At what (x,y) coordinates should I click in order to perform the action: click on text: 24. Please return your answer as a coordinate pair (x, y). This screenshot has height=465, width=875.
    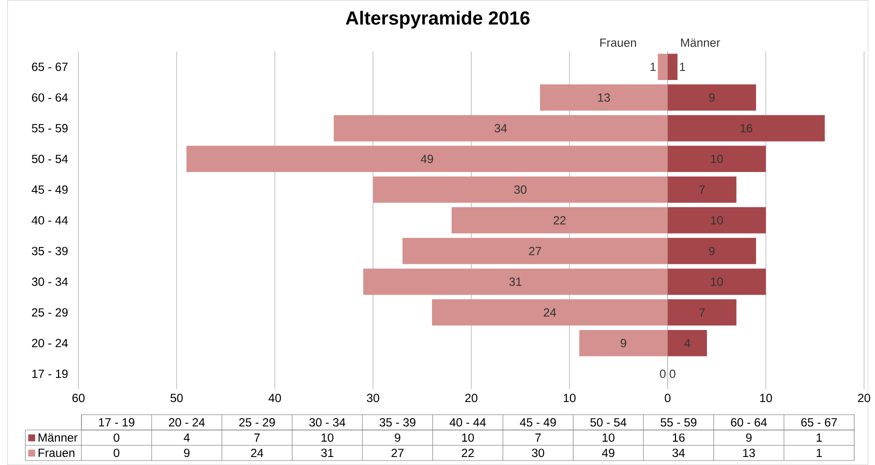
    Looking at the image, I should click on (257, 452).